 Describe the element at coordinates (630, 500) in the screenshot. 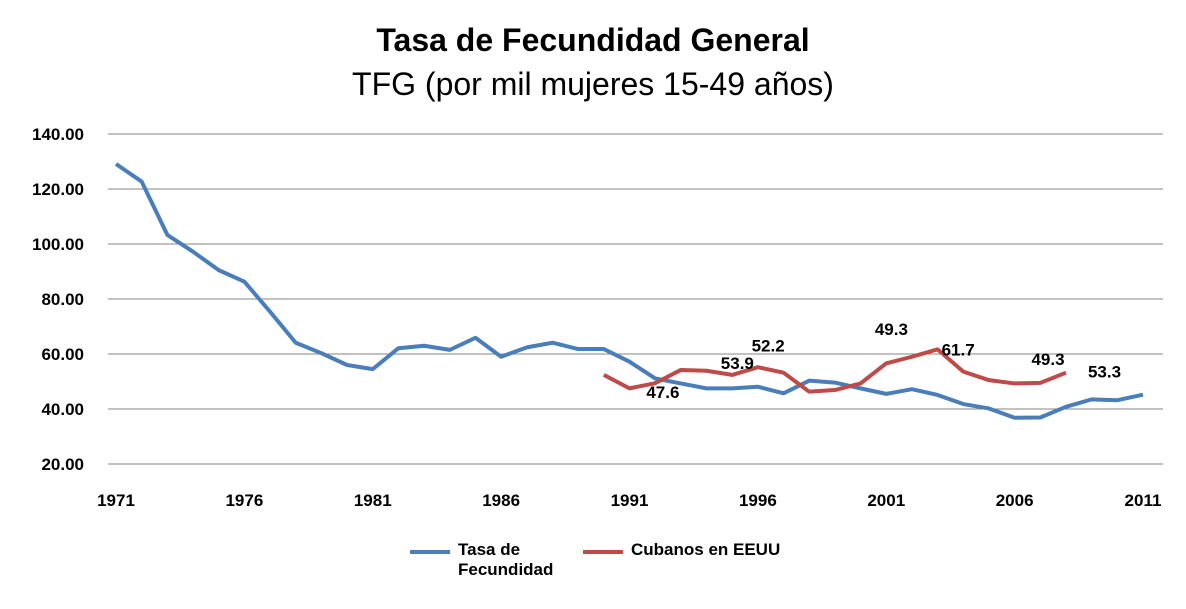

I see `x-tick-label: 1991` at that location.